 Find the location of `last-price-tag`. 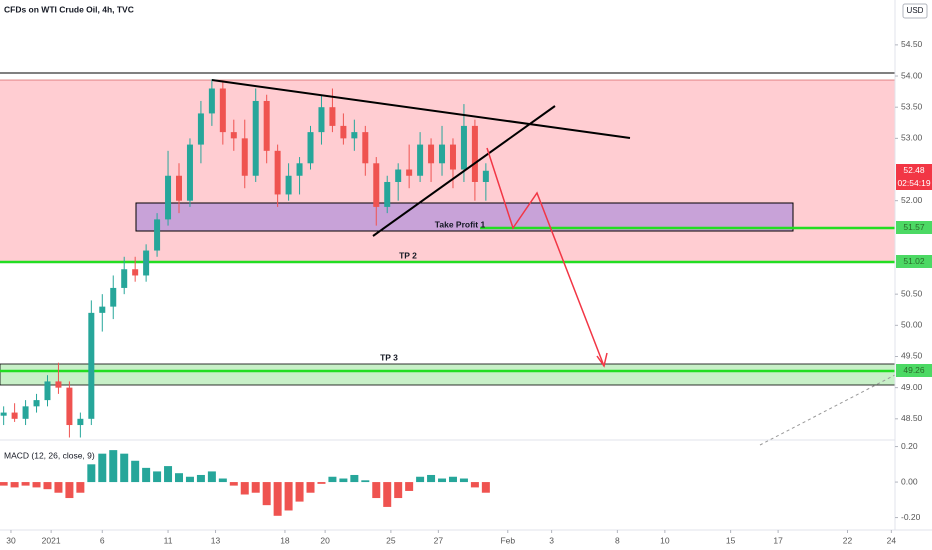

last-price-tag is located at coordinates (914, 170).